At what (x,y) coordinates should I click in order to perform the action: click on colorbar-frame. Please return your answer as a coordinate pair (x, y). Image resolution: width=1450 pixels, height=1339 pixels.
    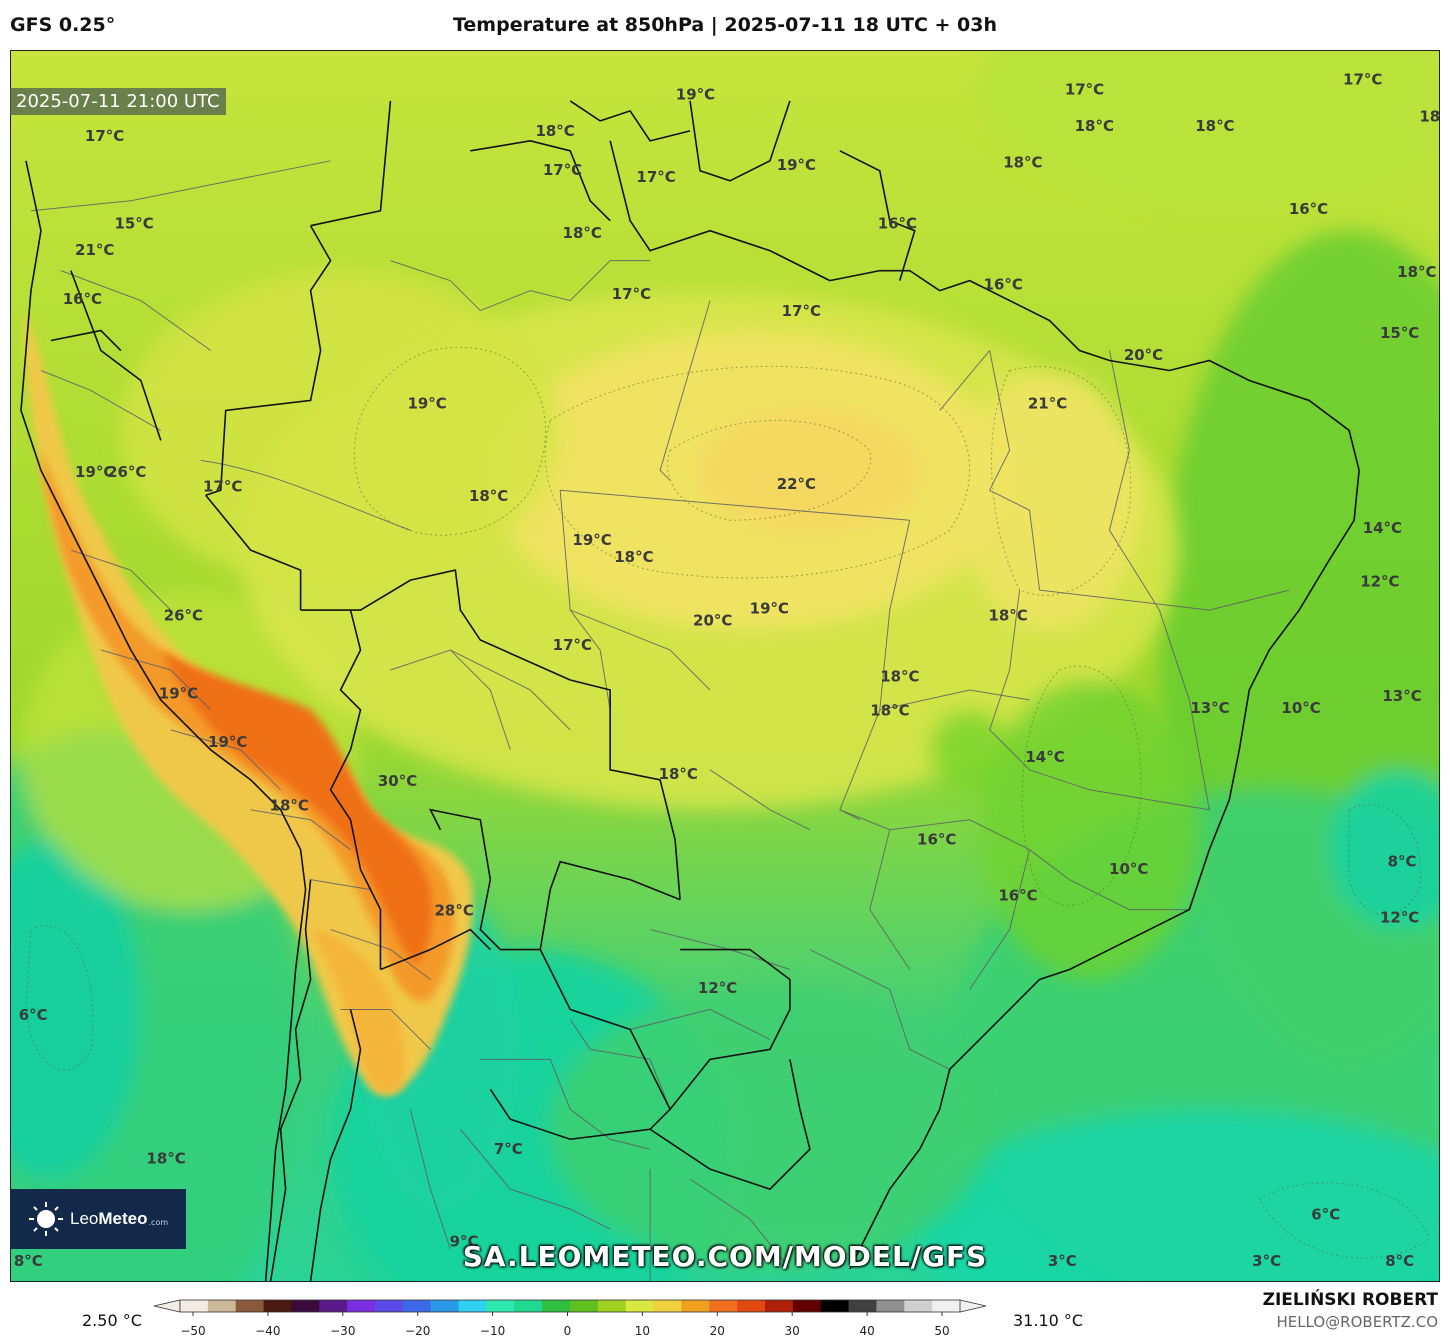
    Looking at the image, I should click on (570, 1306).